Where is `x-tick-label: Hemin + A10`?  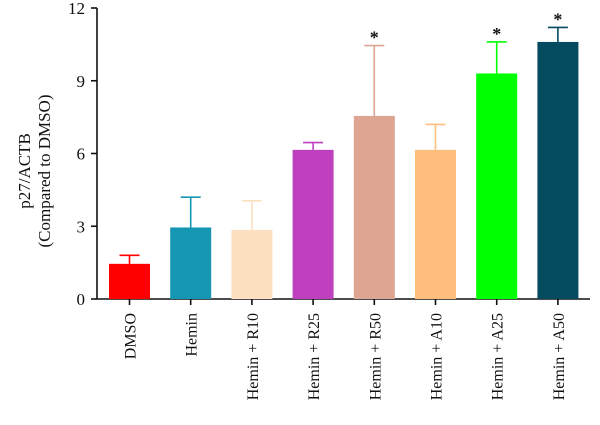
x-tick-label: Hemin + A10 is located at coordinates (437, 356).